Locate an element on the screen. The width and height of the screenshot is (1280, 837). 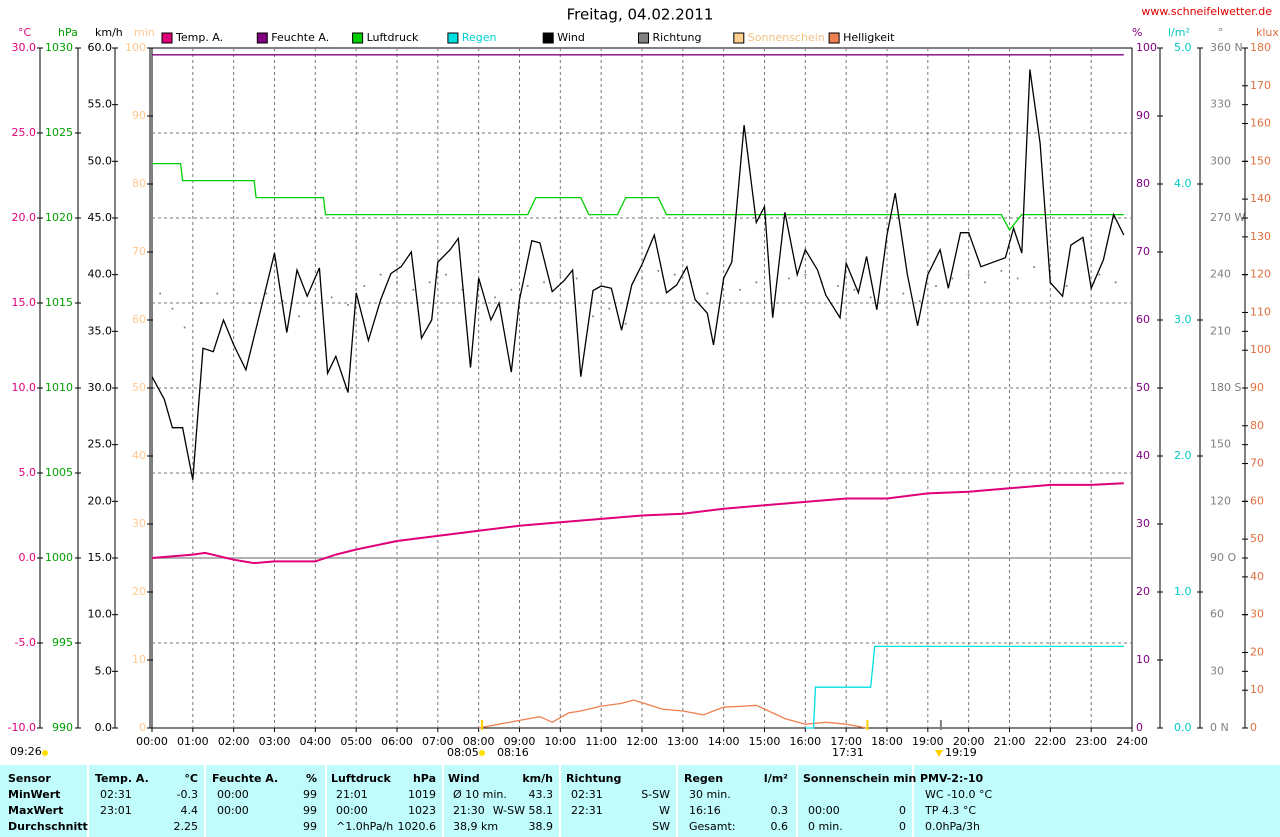
x-tick-label: 00:00 is located at coordinates (152, 741).